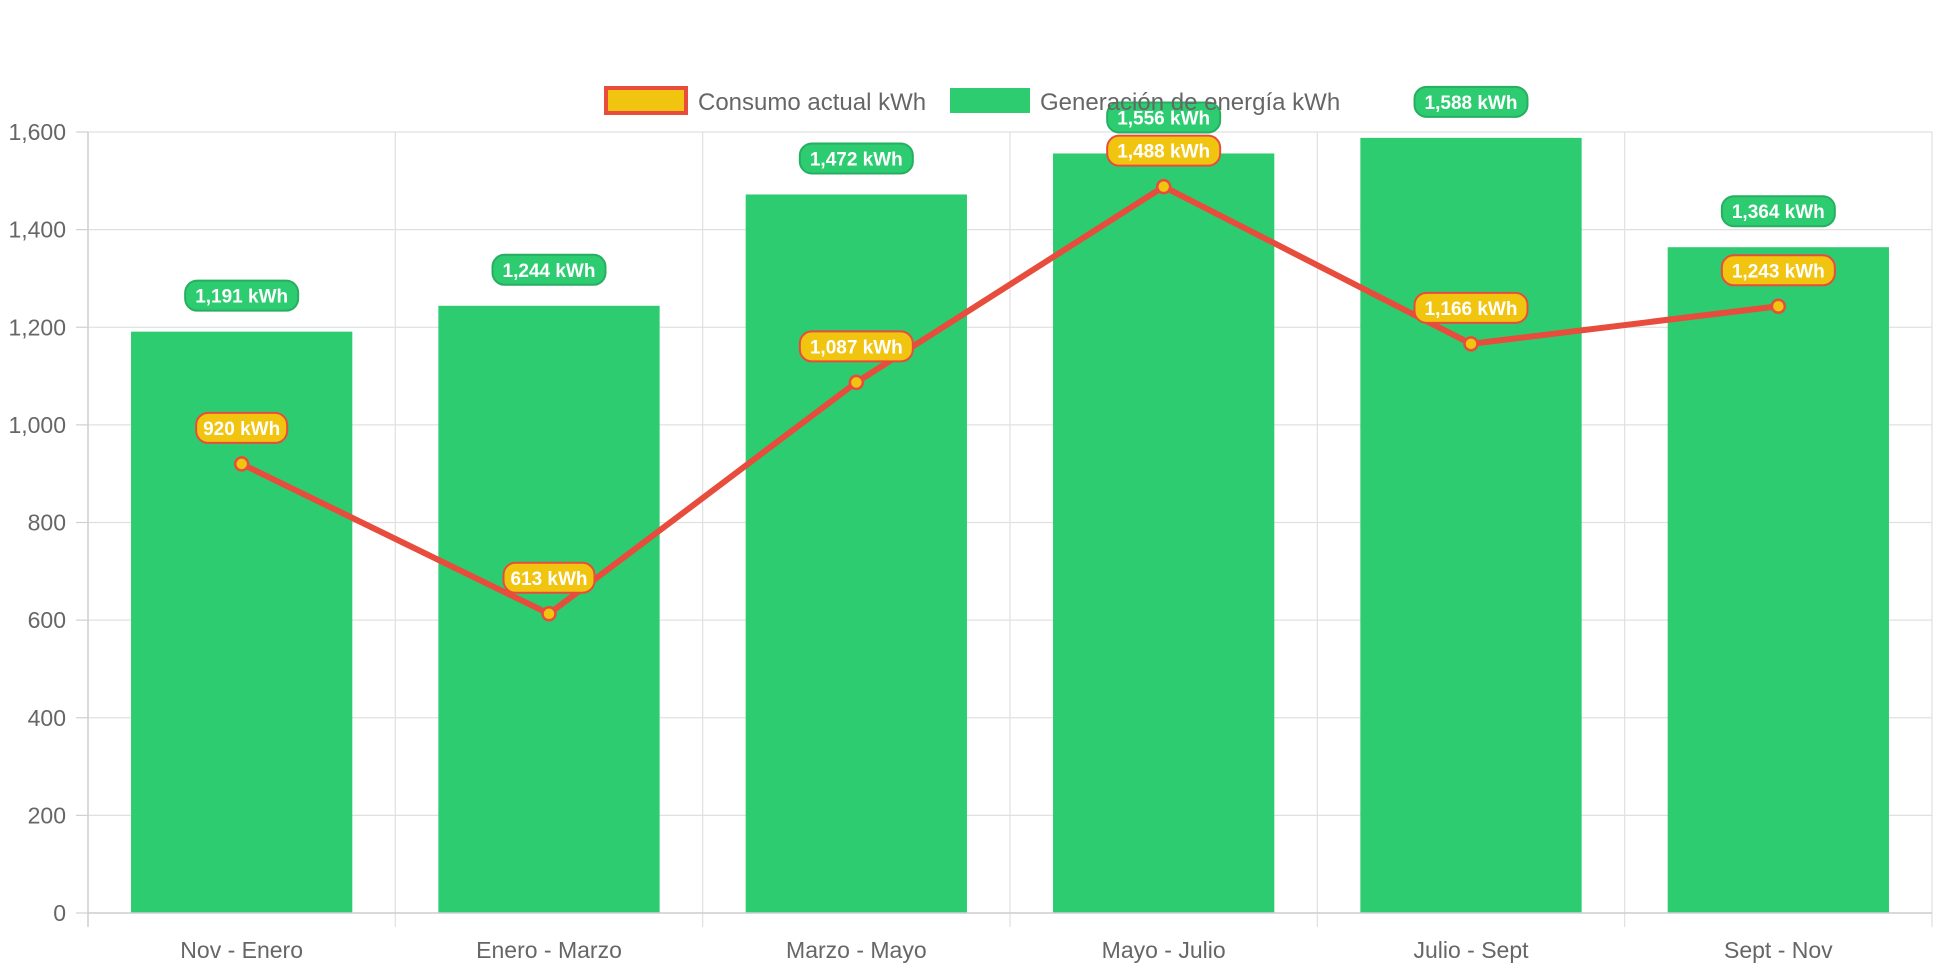 This screenshot has height=970, width=1942. Describe the element at coordinates (37, 132) in the screenshot. I see `y-tick-label: 1,600` at that location.